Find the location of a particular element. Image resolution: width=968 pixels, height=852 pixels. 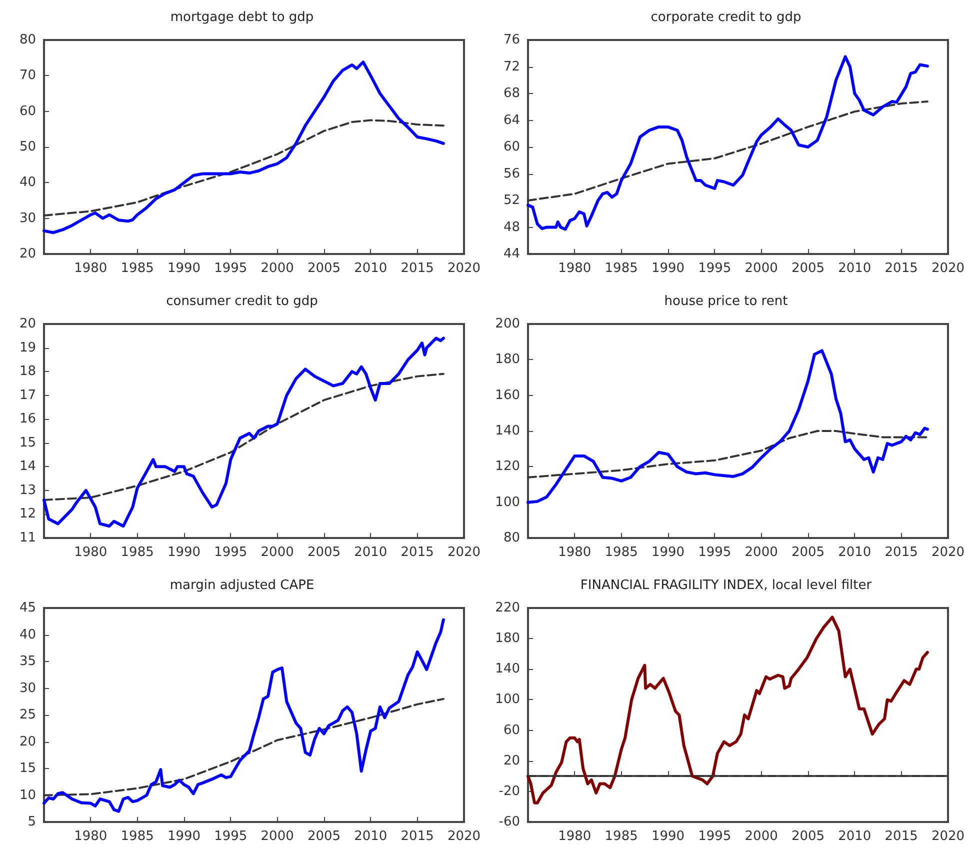

y-tick-label: 18 is located at coordinates (27, 372).